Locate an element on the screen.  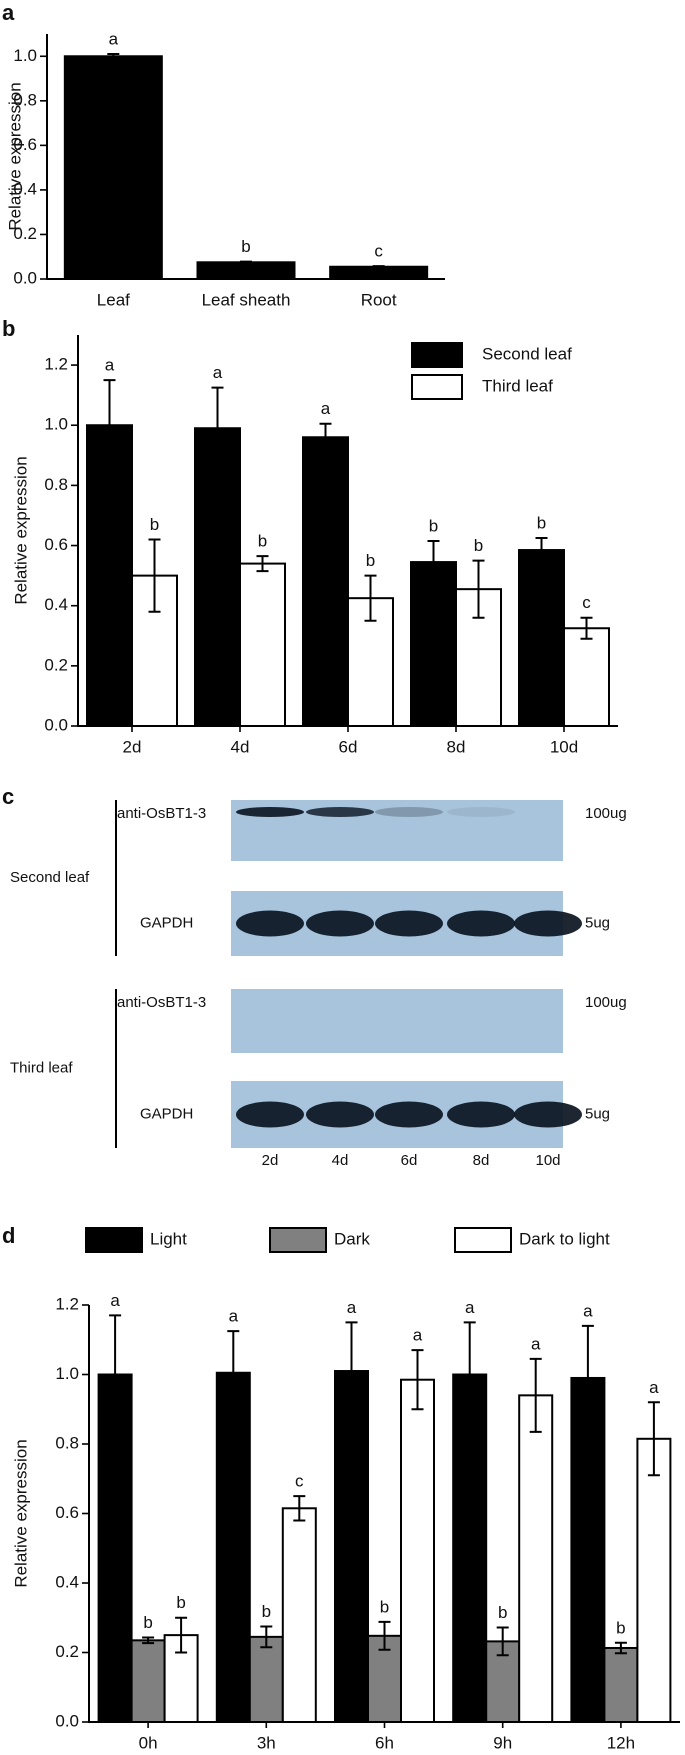
row-label: GAPDH is located at coordinates (166, 922).